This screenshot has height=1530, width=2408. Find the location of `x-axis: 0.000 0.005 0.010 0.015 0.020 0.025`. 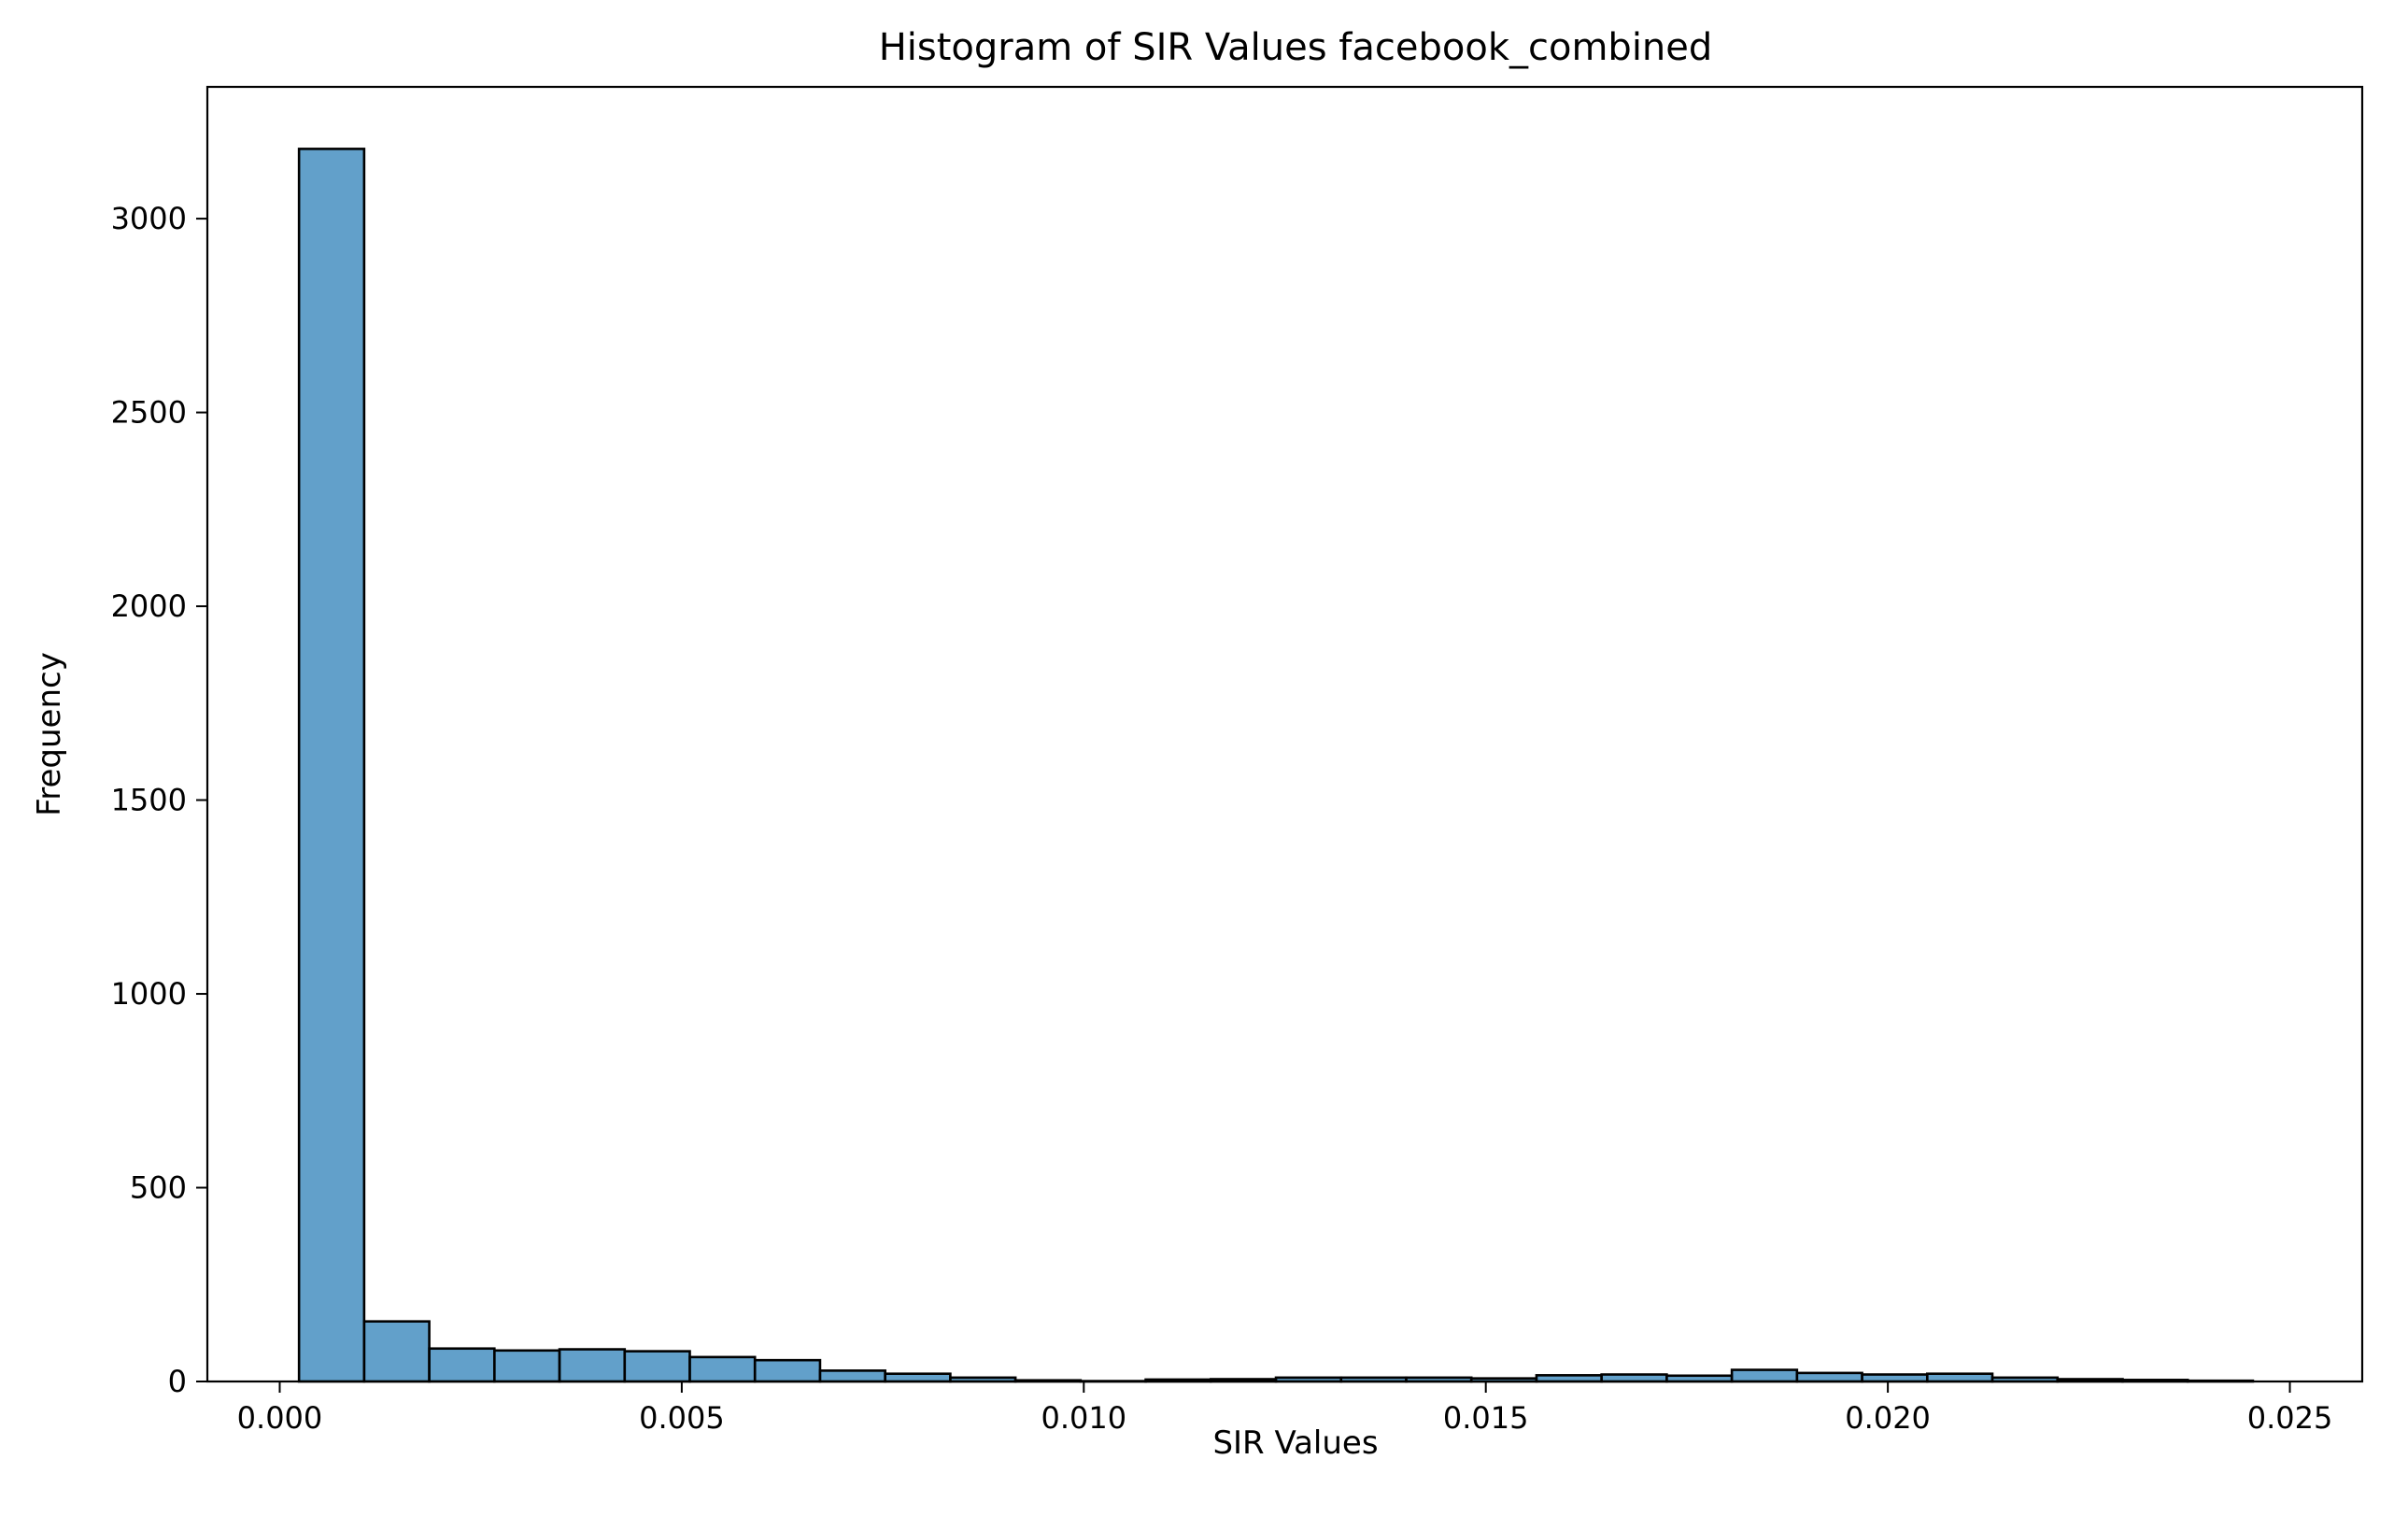

x-axis: 0.000 0.005 0.010 0.015 0.020 0.025 is located at coordinates (1285, 1408).